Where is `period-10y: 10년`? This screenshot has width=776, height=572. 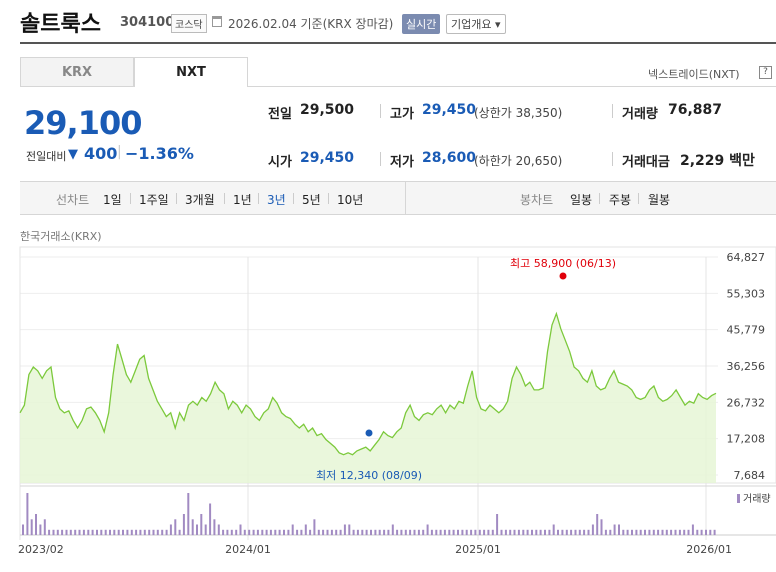 period-10y: 10년 is located at coordinates (350, 200).